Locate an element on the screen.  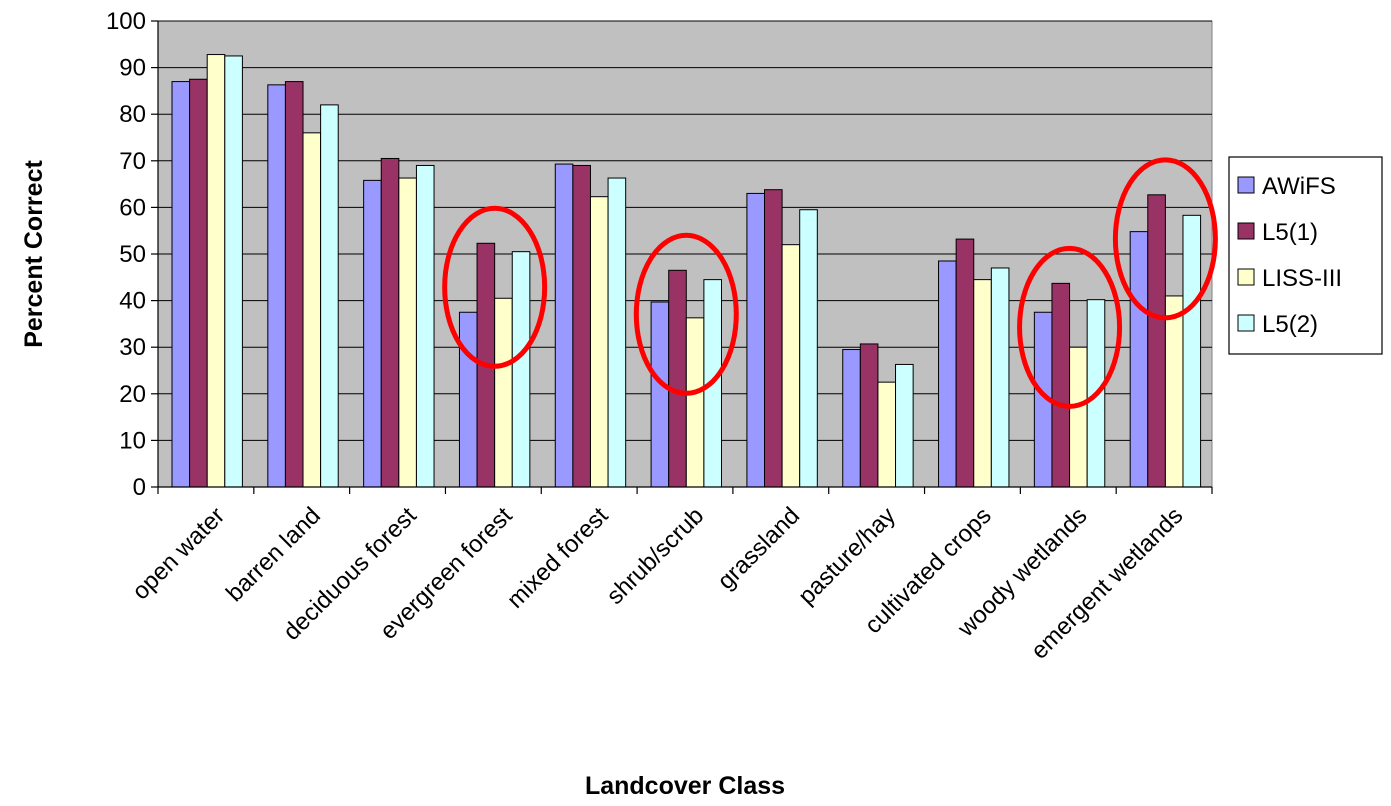
legend-label: L5(2) is located at coordinates (1290, 324).